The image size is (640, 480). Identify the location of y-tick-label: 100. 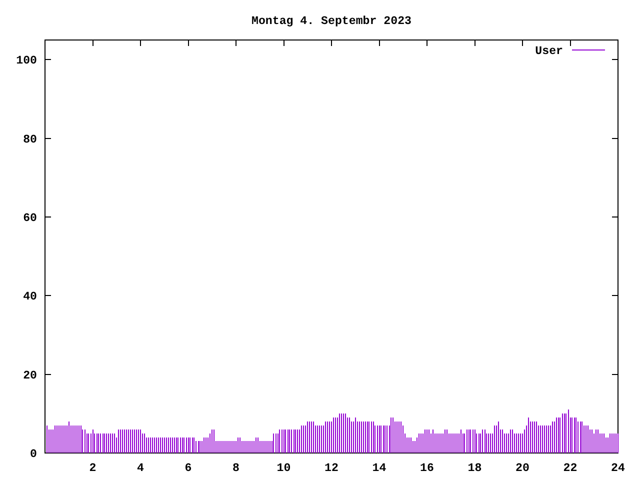
(27, 61).